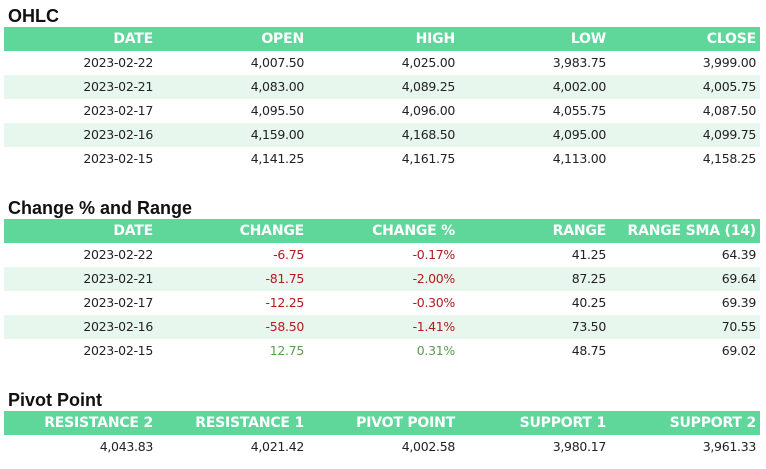 Image resolution: width=766 pixels, height=469 pixels. What do you see at coordinates (232, 327) in the screenshot?
I see `table-cell: -58.50` at bounding box center [232, 327].